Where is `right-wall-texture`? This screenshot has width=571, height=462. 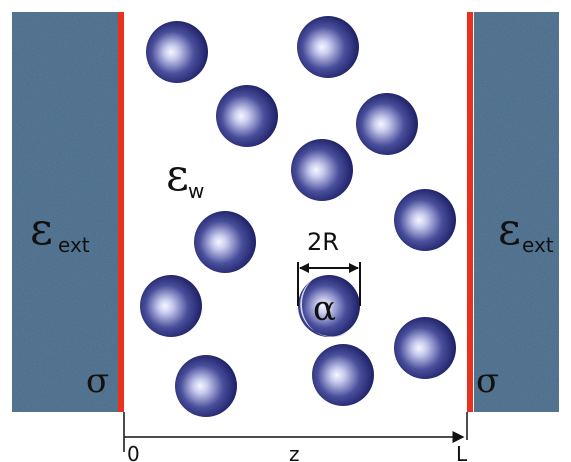
right-wall-texture is located at coordinates (516, 212).